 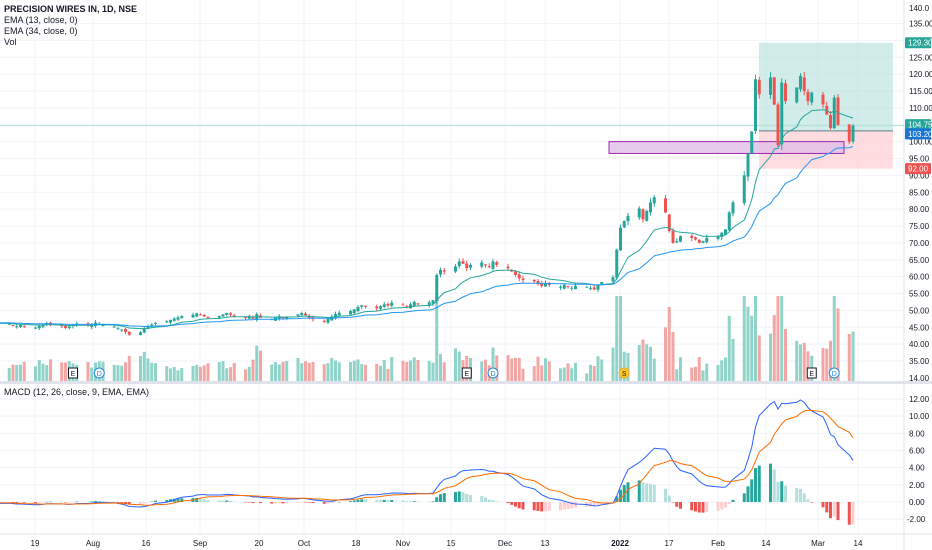 What do you see at coordinates (492, 374) in the screenshot?
I see `event-marker-label: D` at bounding box center [492, 374].